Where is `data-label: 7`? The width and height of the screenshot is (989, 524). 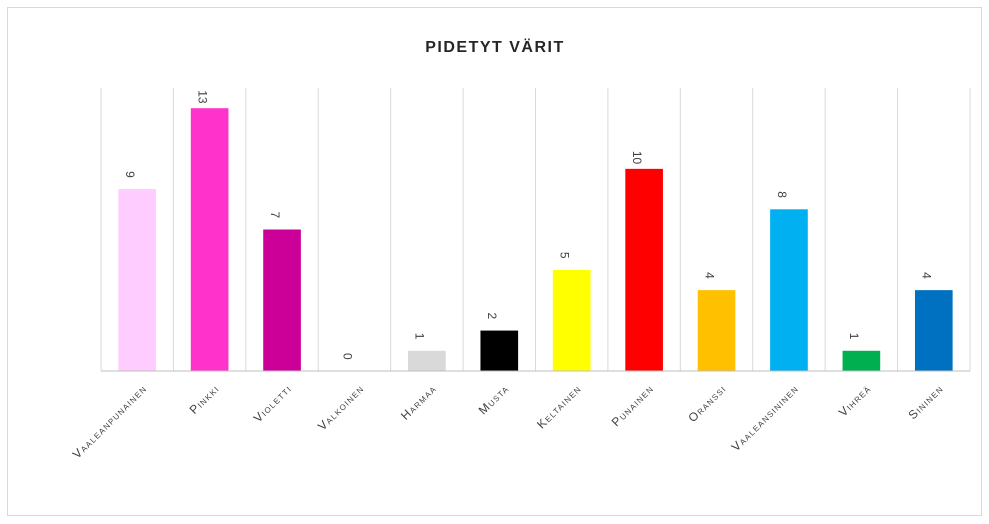
data-label: 7 is located at coordinates (275, 215).